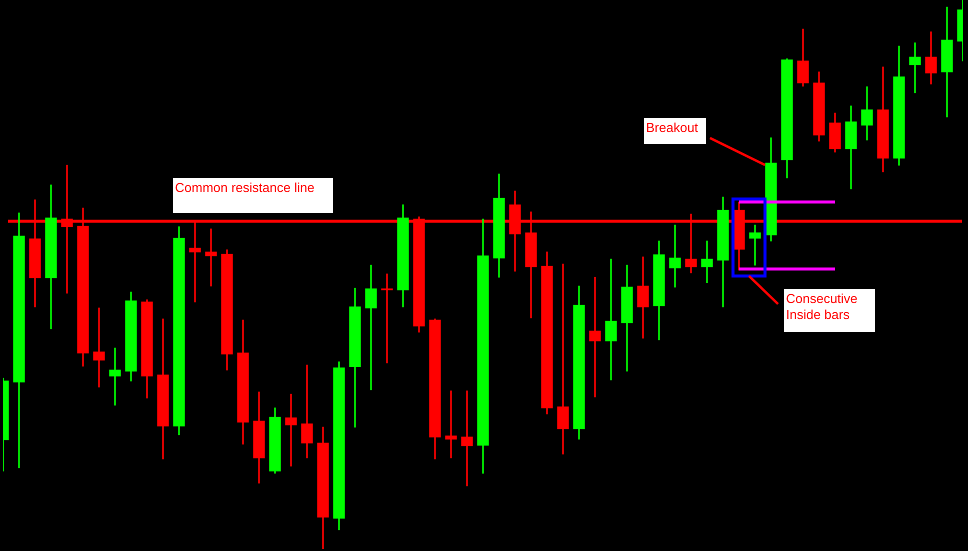 The height and width of the screenshot is (551, 968). I want to click on ref-line-label: Common resistance line, so click(253, 196).